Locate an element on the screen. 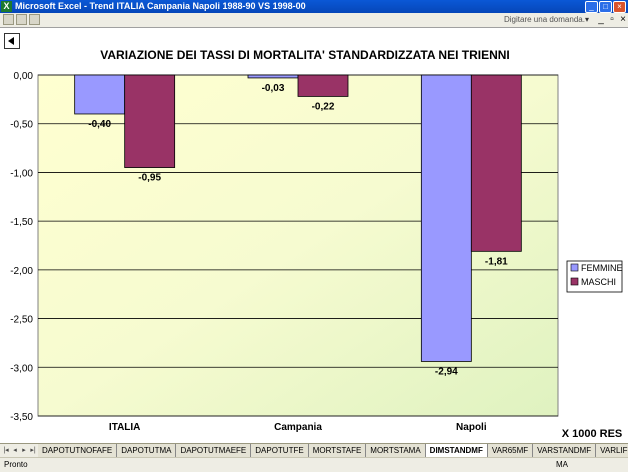 This screenshot has height=472, width=628. sheet-tab: VARLIFEXMF is located at coordinates (612, 450).